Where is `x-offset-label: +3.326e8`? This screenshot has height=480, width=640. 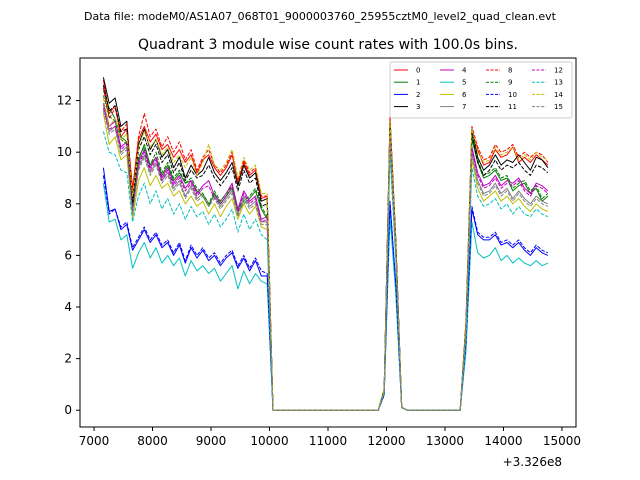
x-offset-label: +3.326e8 is located at coordinates (532, 462).